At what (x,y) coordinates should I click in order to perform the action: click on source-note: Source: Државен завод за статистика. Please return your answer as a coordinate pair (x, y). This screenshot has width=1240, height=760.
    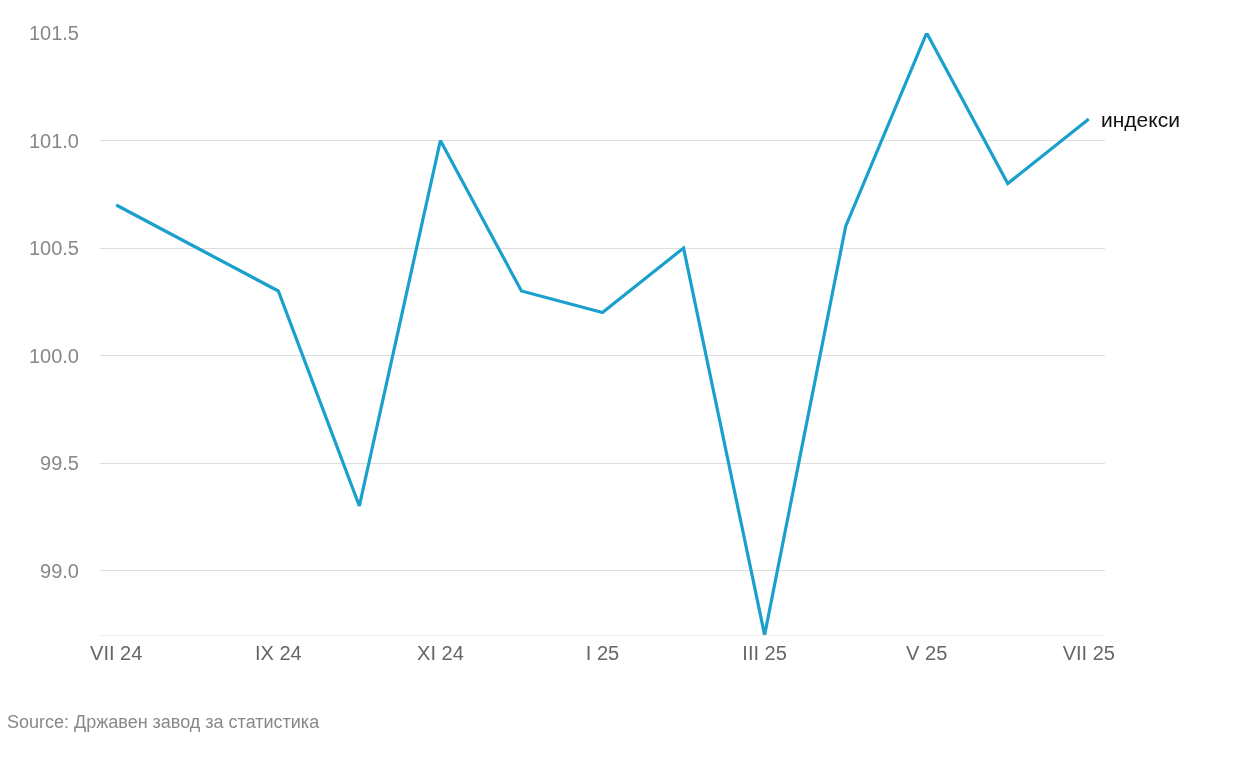
    Looking at the image, I should click on (164, 722).